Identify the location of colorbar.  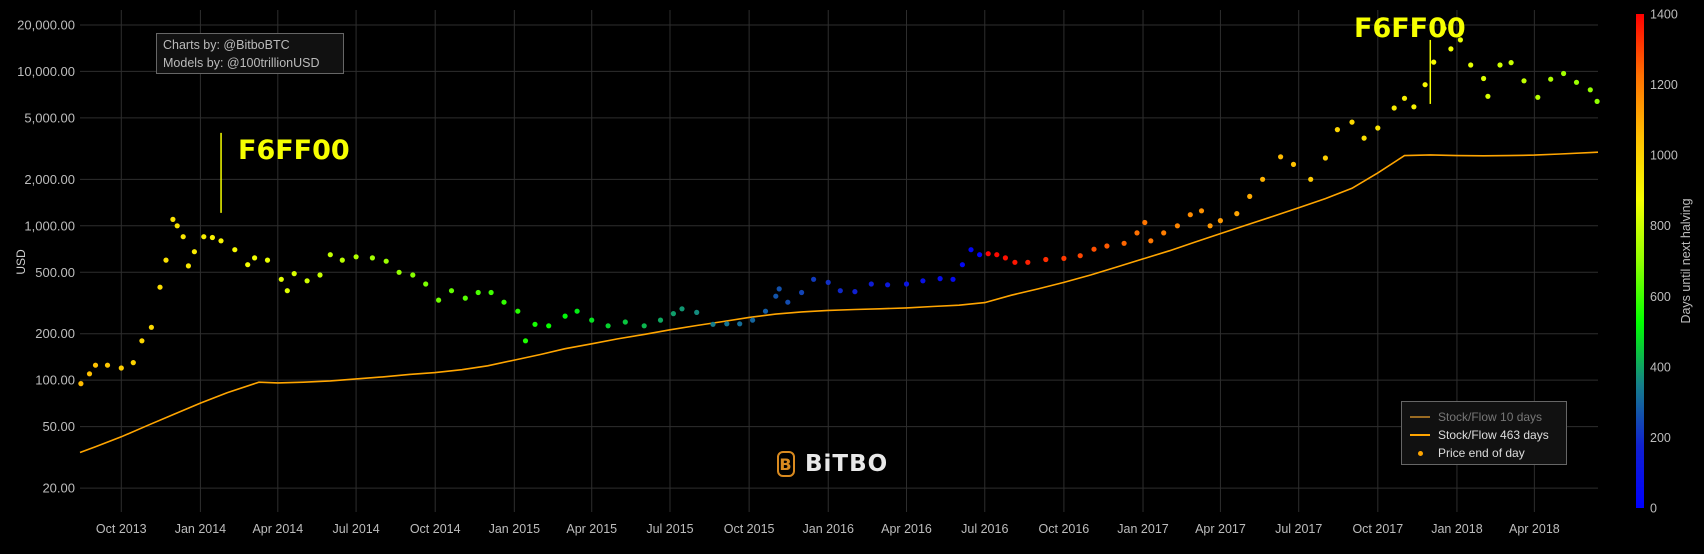
(1640, 261).